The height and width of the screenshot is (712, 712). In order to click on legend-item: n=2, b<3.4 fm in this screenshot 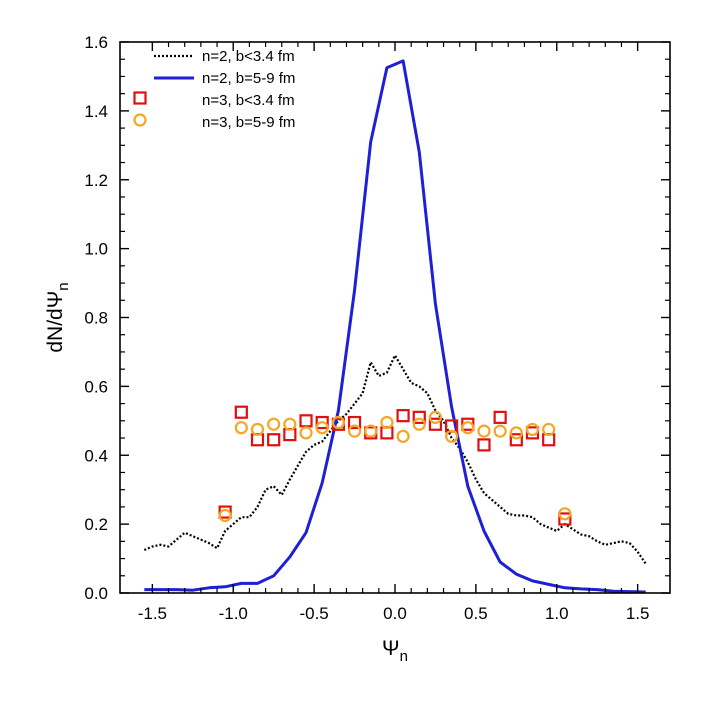, I will do `click(224, 56)`.